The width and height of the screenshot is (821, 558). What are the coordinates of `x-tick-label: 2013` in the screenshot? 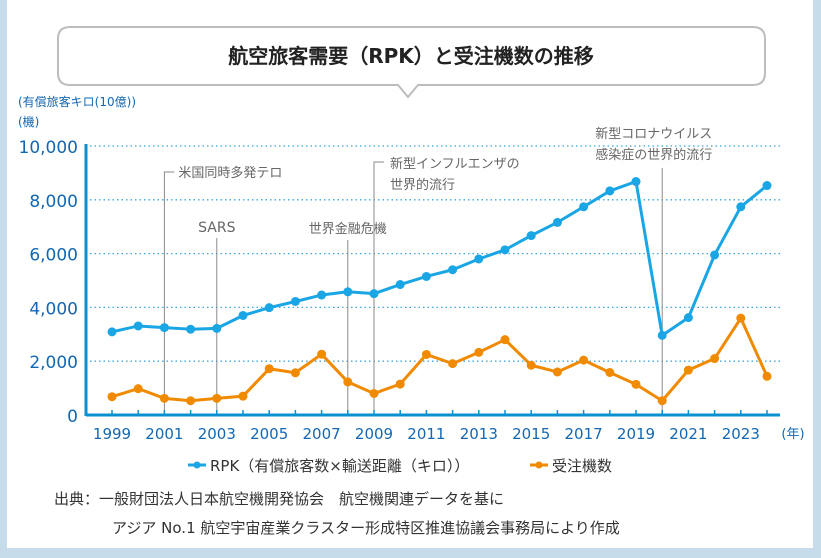 It's located at (479, 434).